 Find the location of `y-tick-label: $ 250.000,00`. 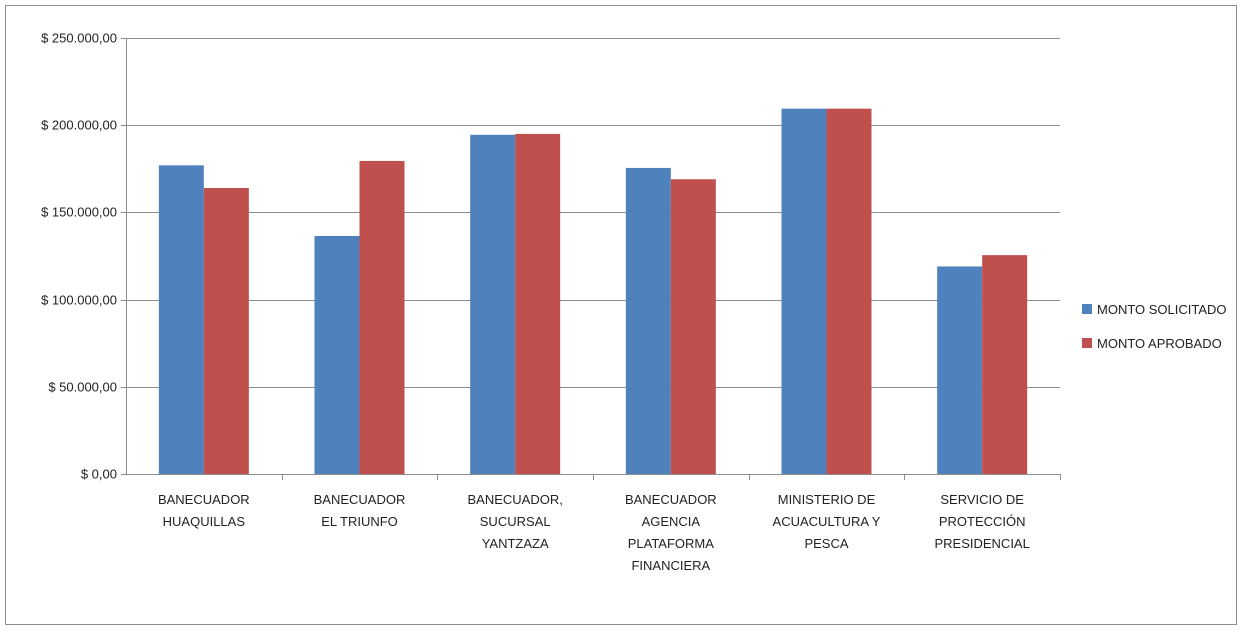

y-tick-label: $ 250.000,00 is located at coordinates (79, 38).